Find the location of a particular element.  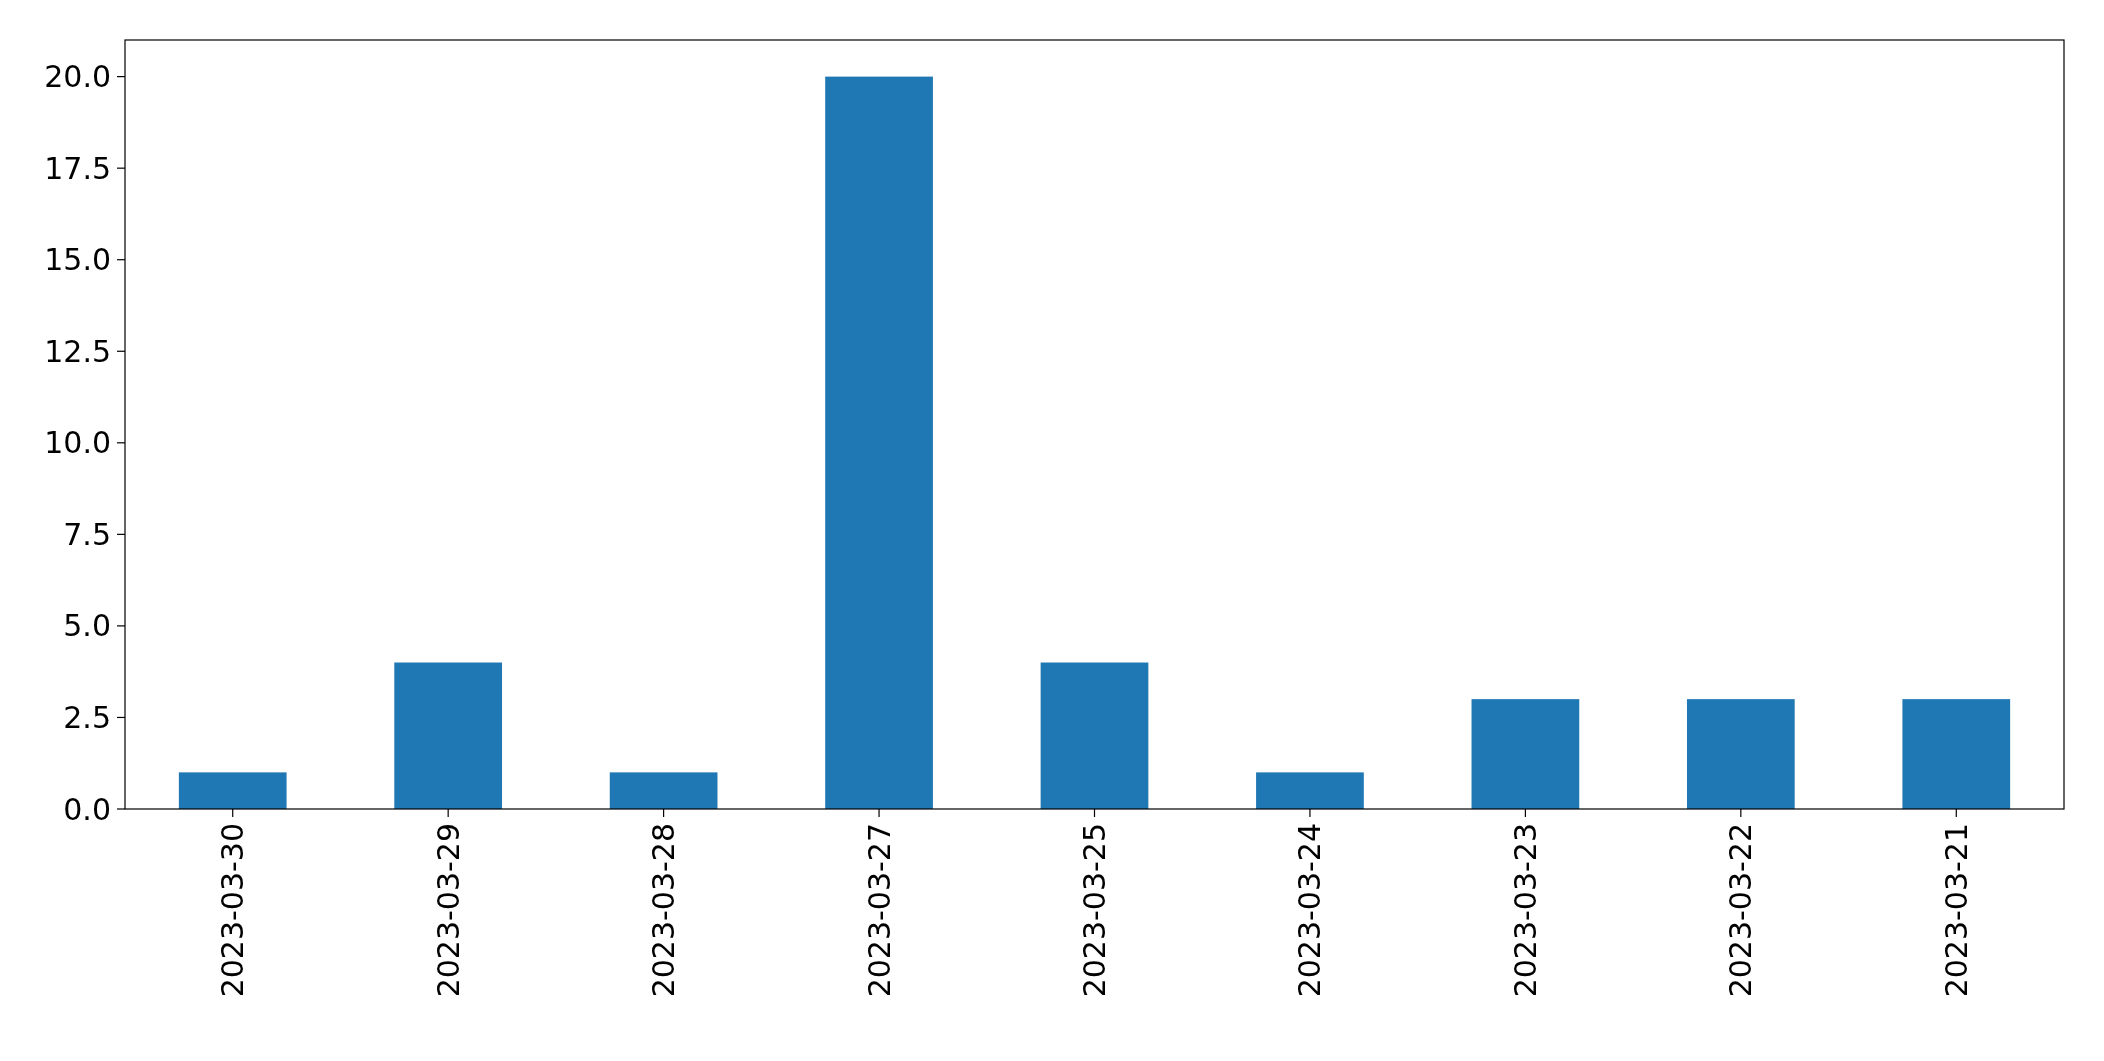

x-tick-label: 2023-03-24 is located at coordinates (1310, 910).